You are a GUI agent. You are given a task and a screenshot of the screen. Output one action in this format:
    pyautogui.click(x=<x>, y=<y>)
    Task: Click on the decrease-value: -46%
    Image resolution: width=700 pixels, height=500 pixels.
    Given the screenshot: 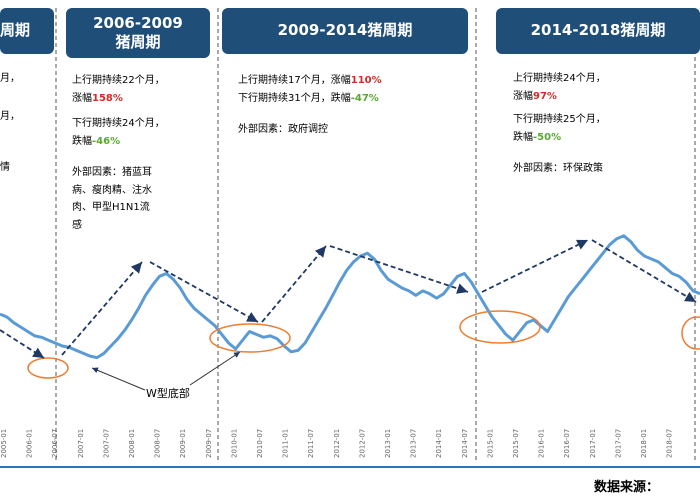 What is the action you would take?
    pyautogui.click(x=106, y=141)
    